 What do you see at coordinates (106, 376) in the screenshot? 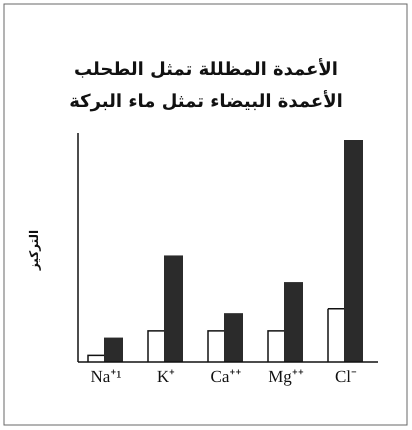
I see `x-tick-label: Na⁺¹` at bounding box center [106, 376].